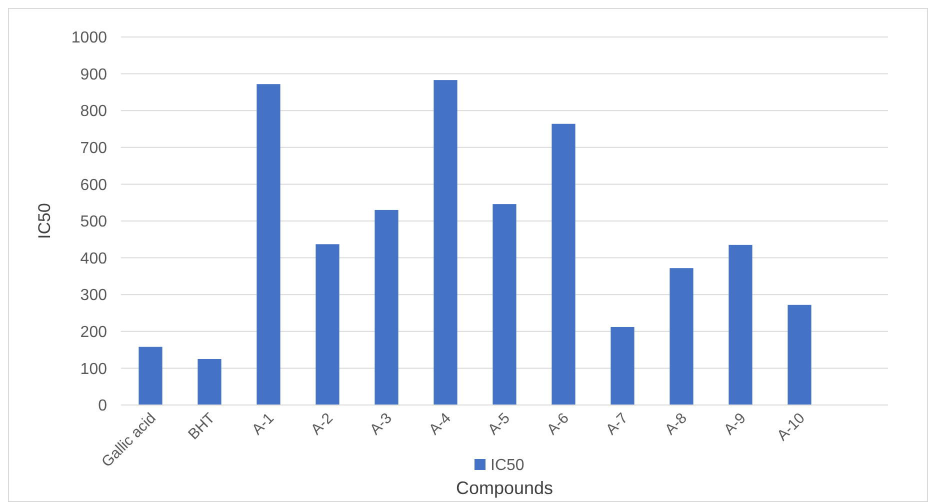  I want to click on y-tick-label: 200, so click(94, 332).